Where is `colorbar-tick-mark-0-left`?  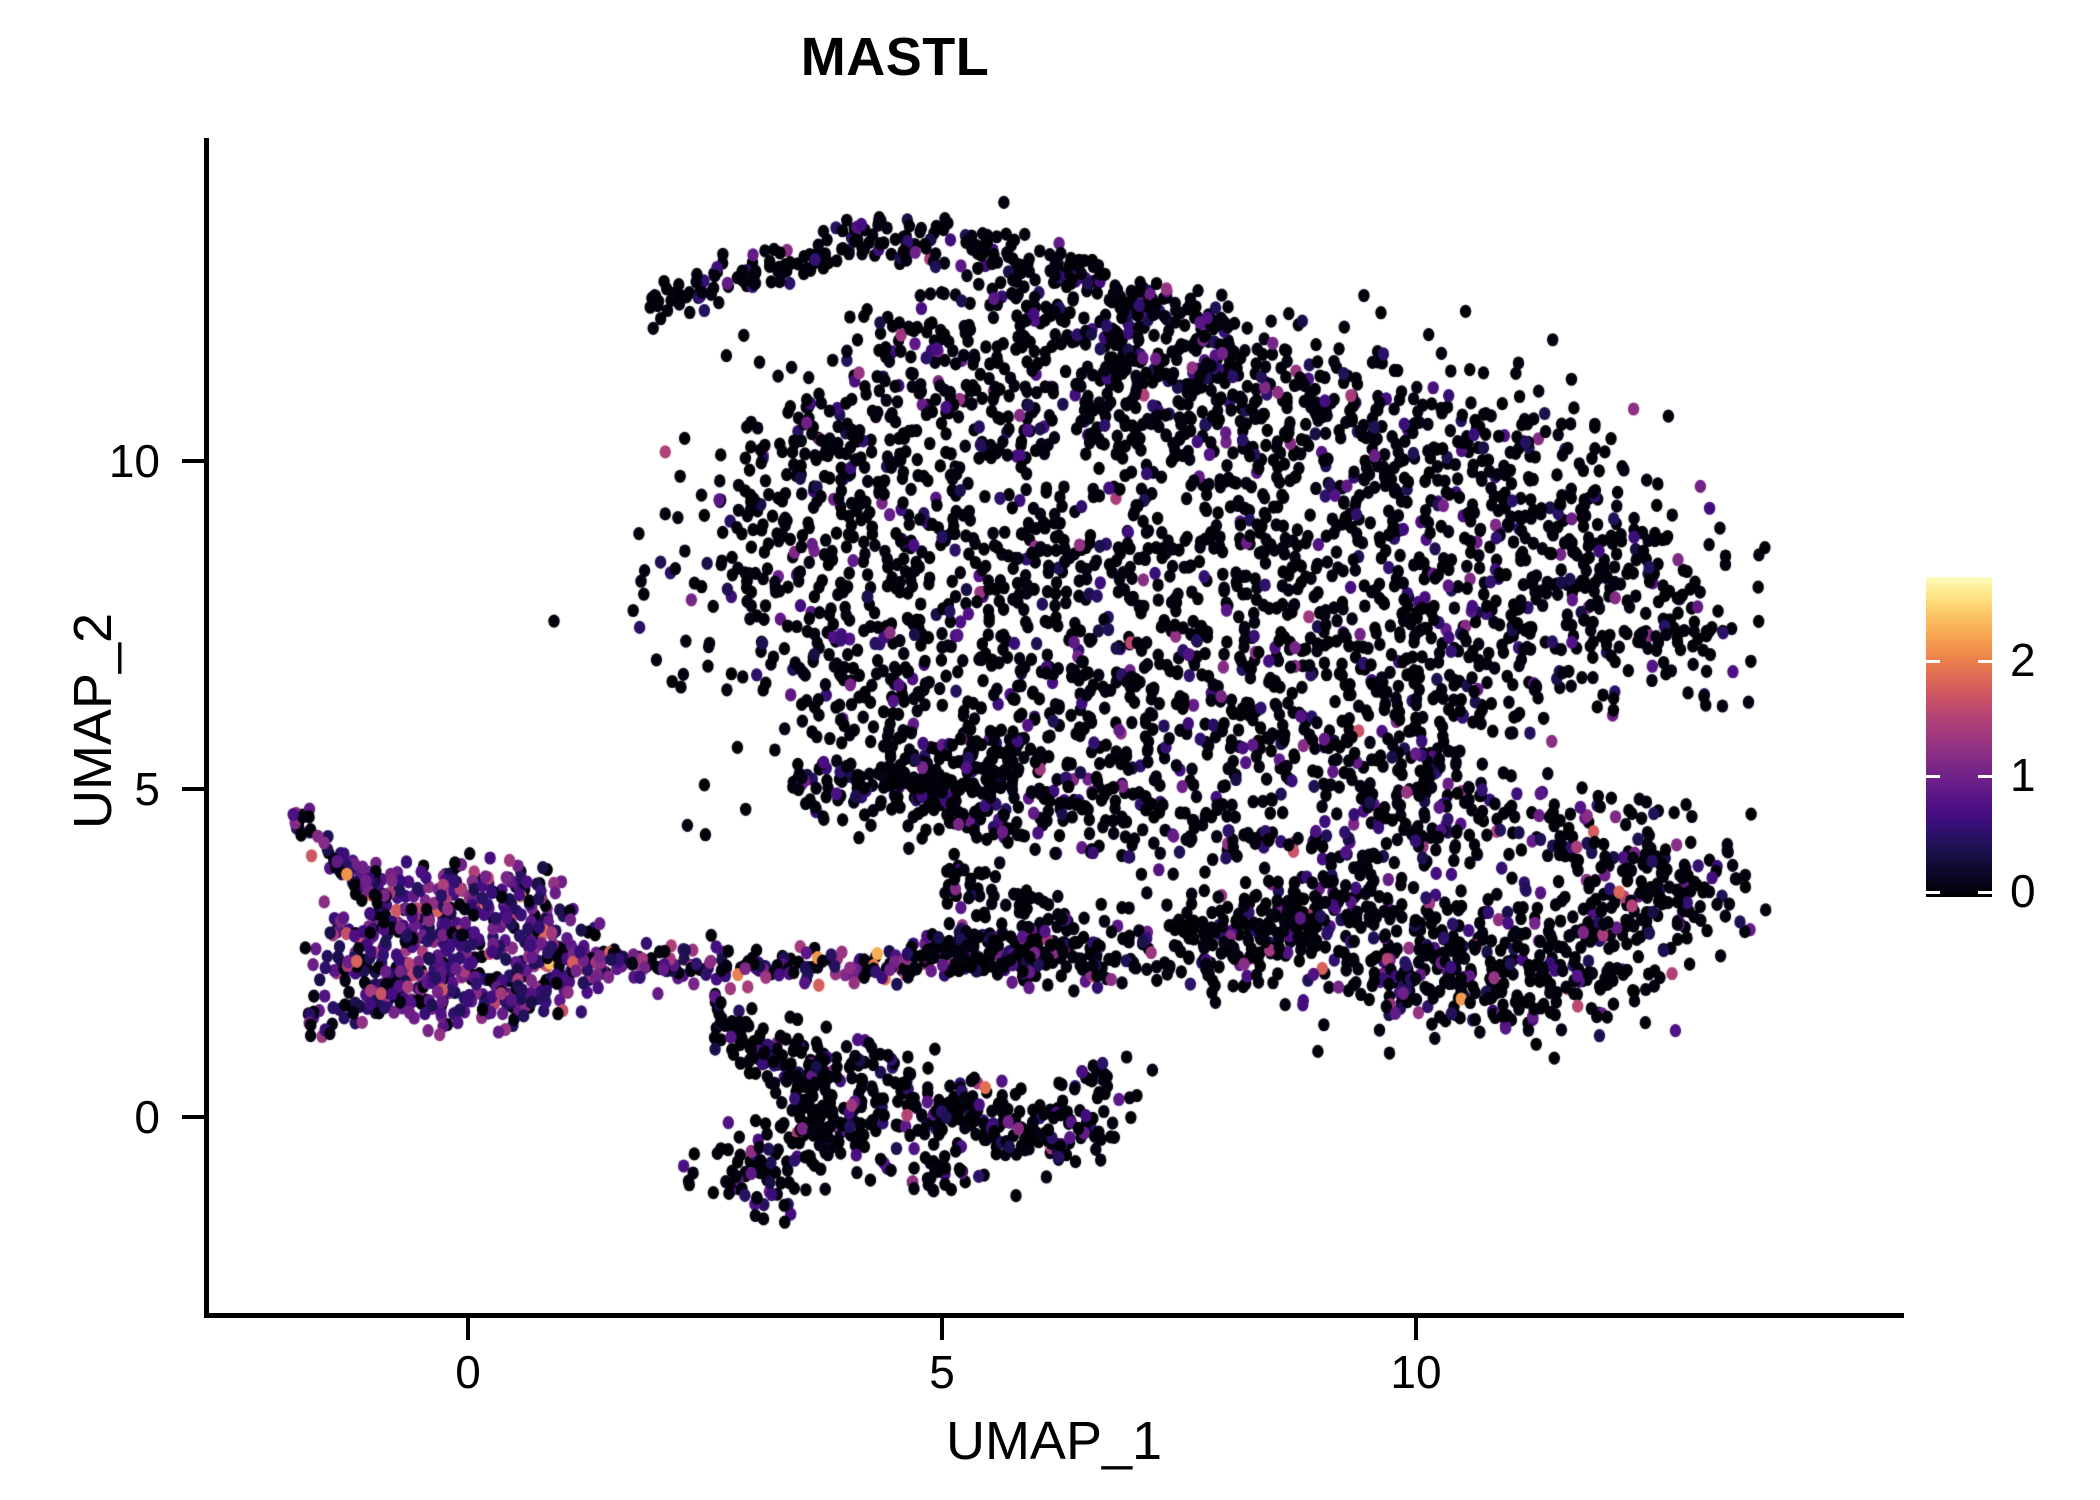 colorbar-tick-mark-0-left is located at coordinates (1933, 892).